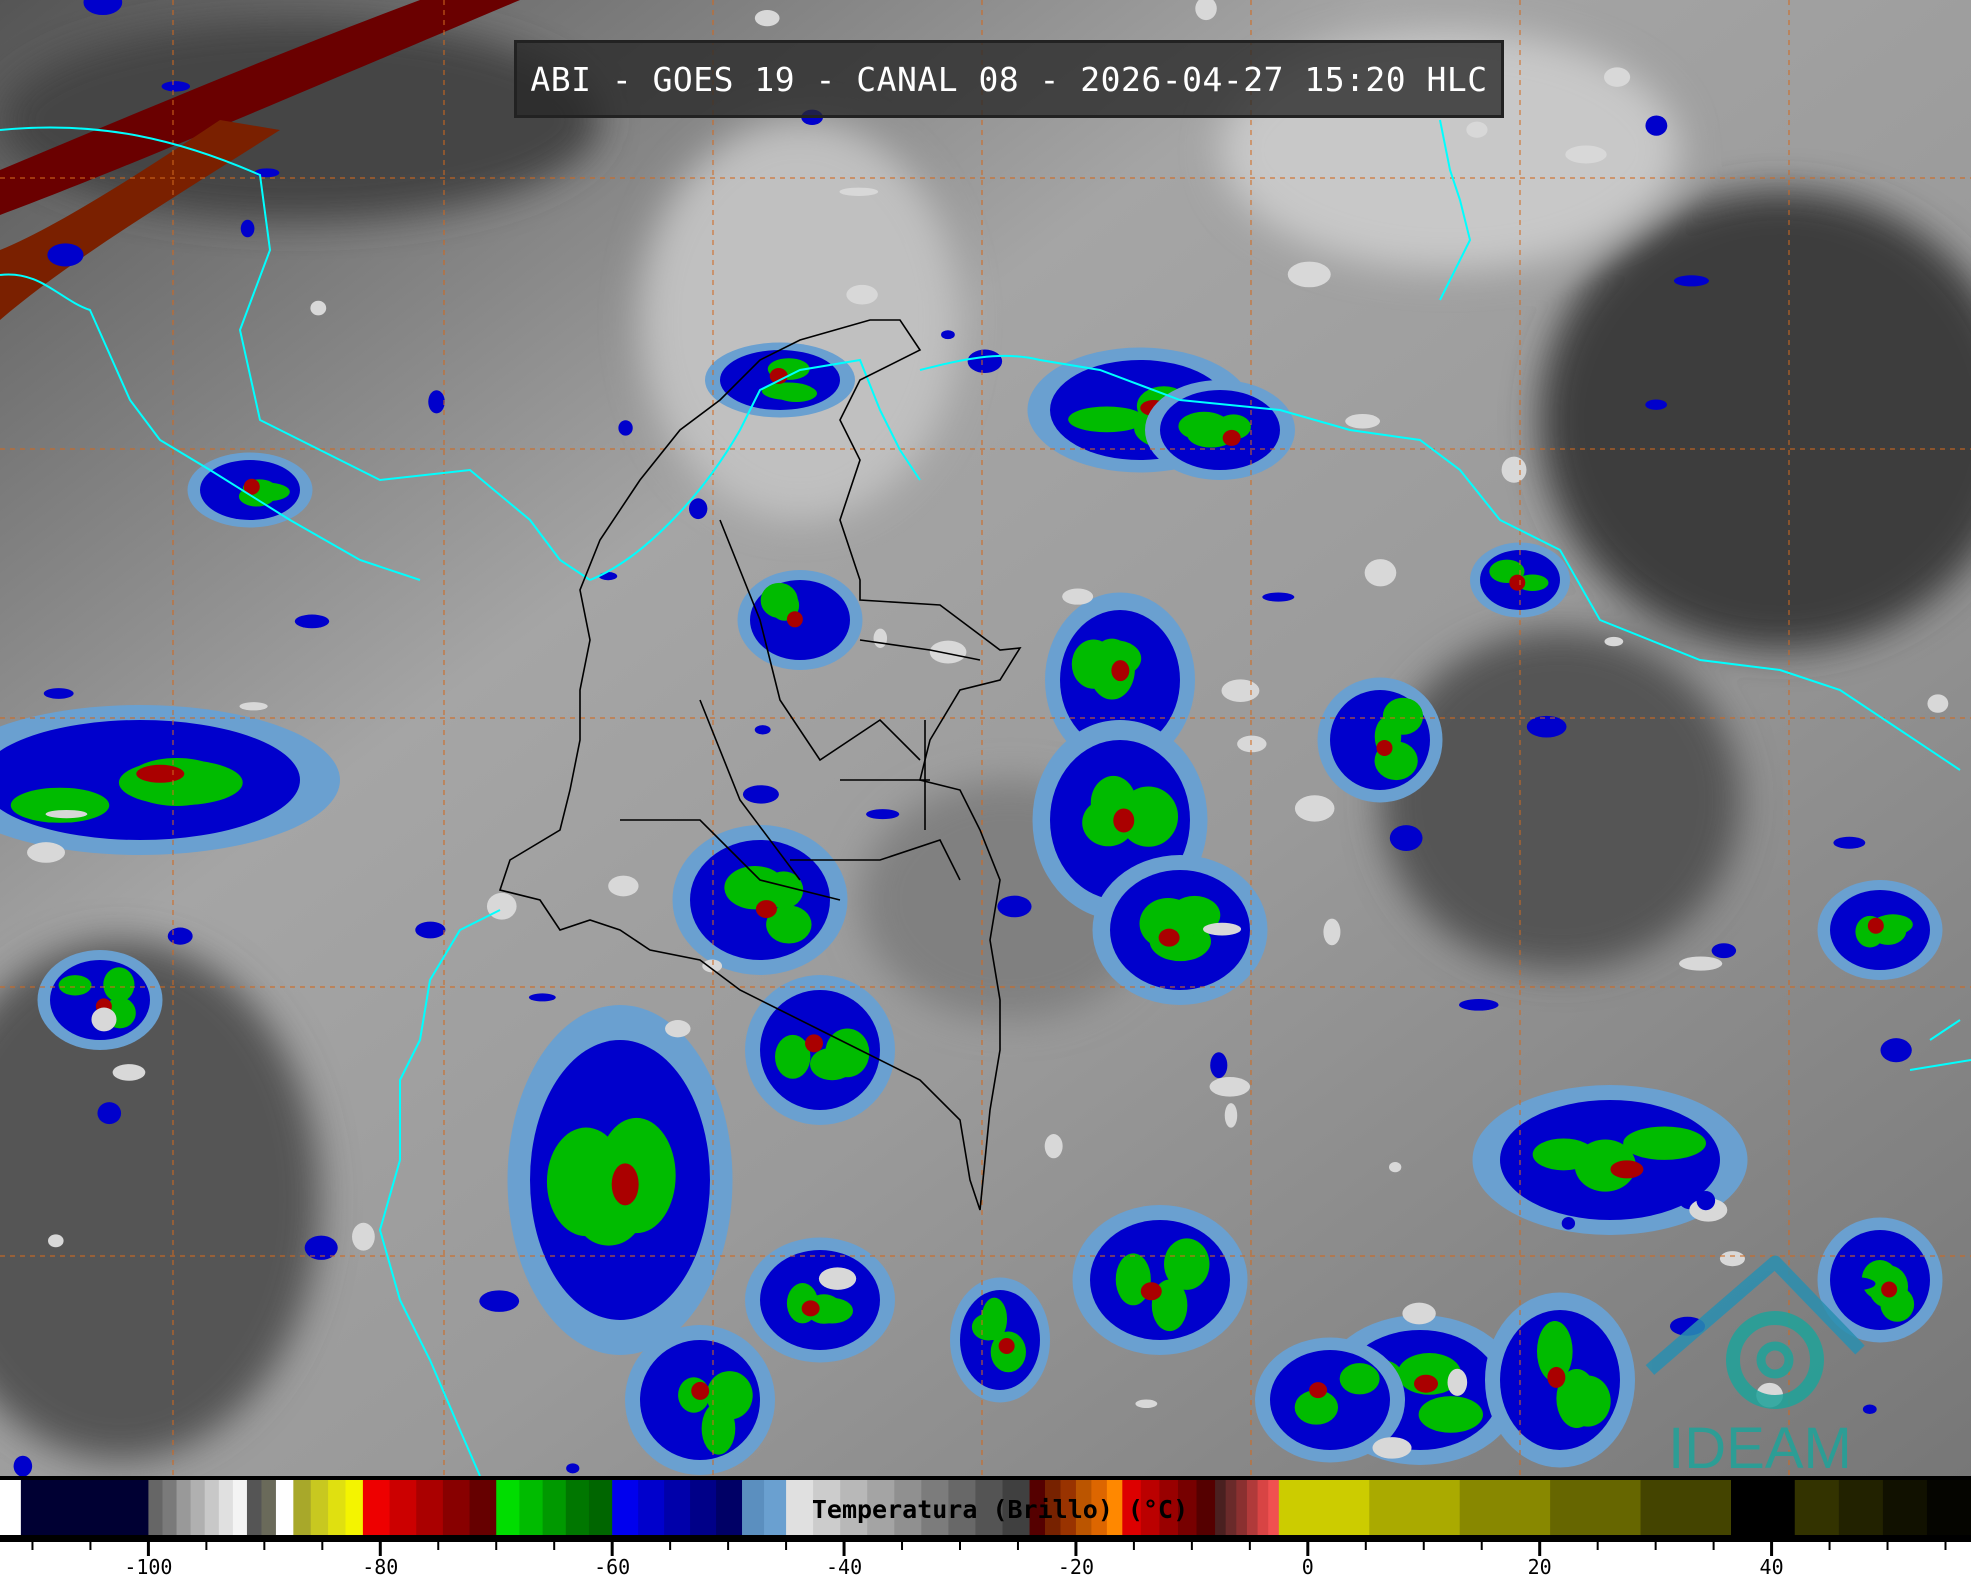 Image resolution: width=1971 pixels, height=1577 pixels. What do you see at coordinates (380, 1566) in the screenshot?
I see `colorbar-tick-label: -80` at bounding box center [380, 1566].